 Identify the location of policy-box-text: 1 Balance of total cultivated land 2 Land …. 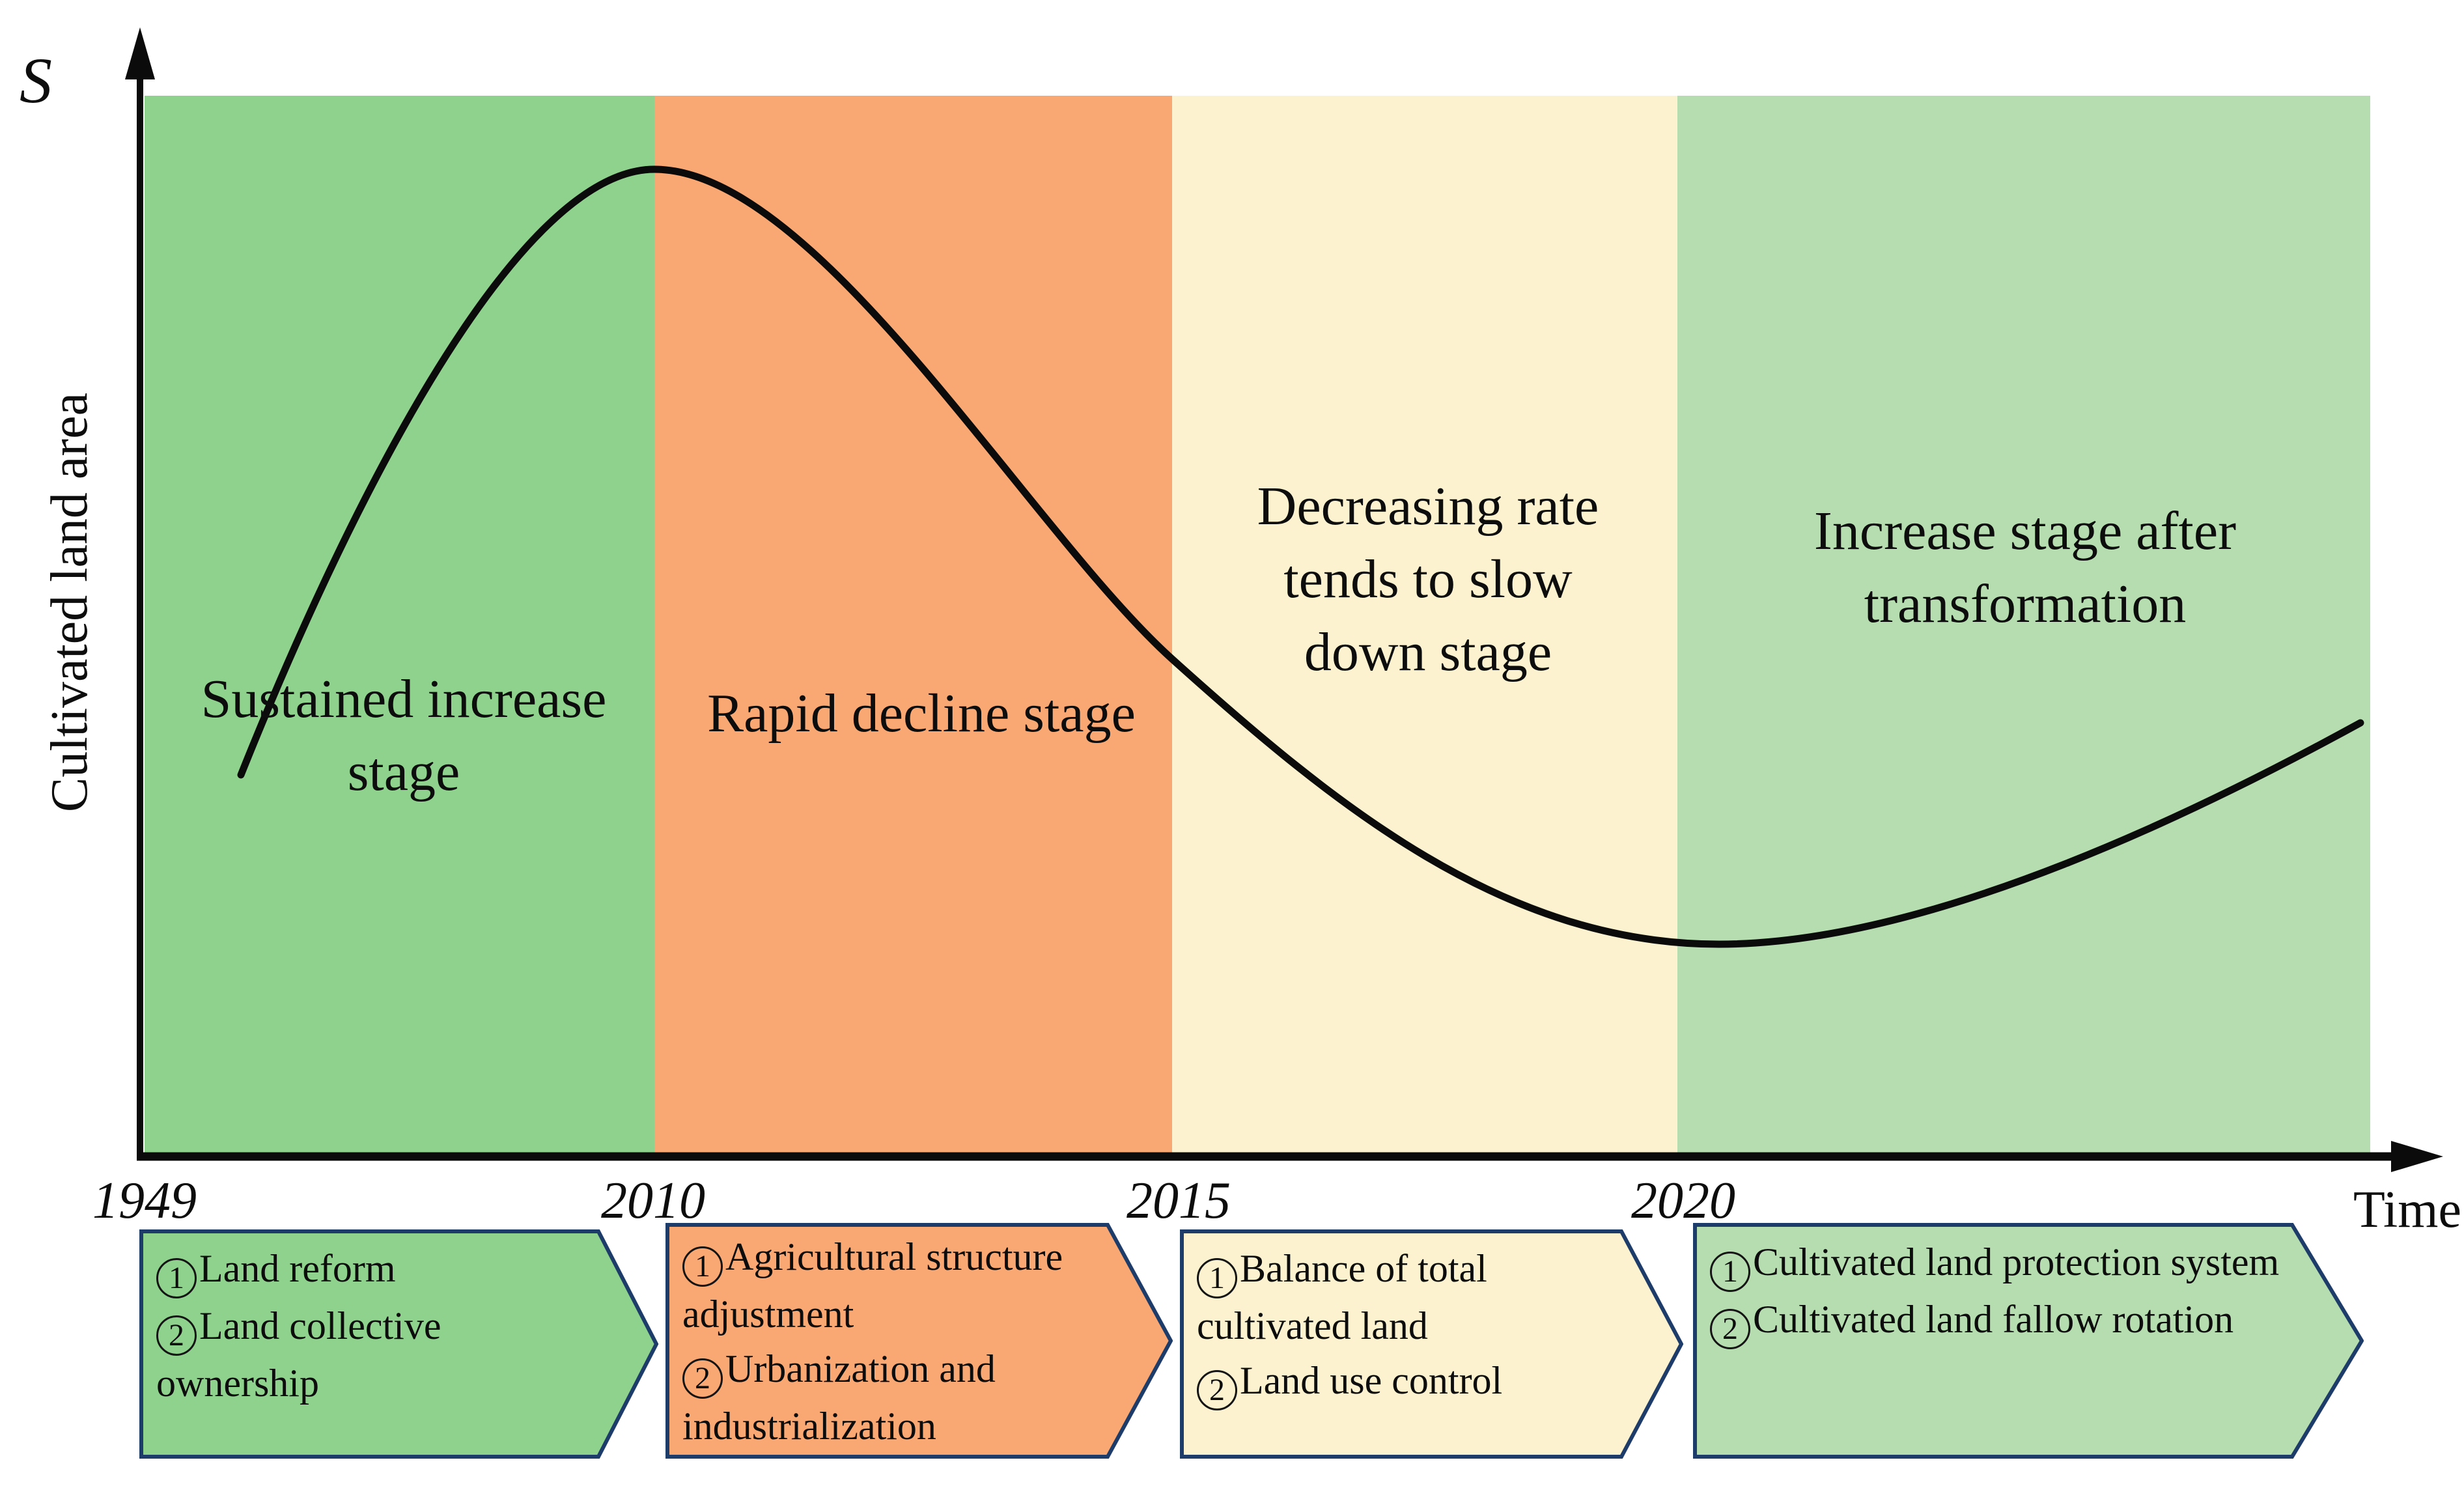
(1399, 1325).